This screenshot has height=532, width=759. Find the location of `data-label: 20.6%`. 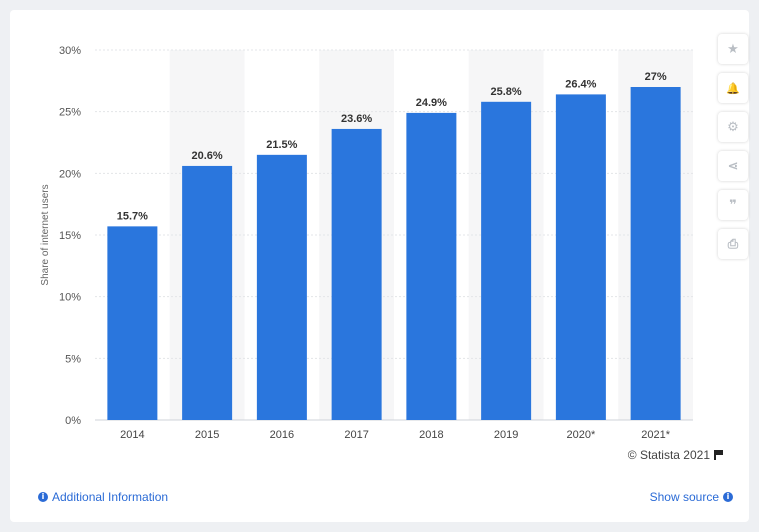

data-label: 20.6% is located at coordinates (207, 156).